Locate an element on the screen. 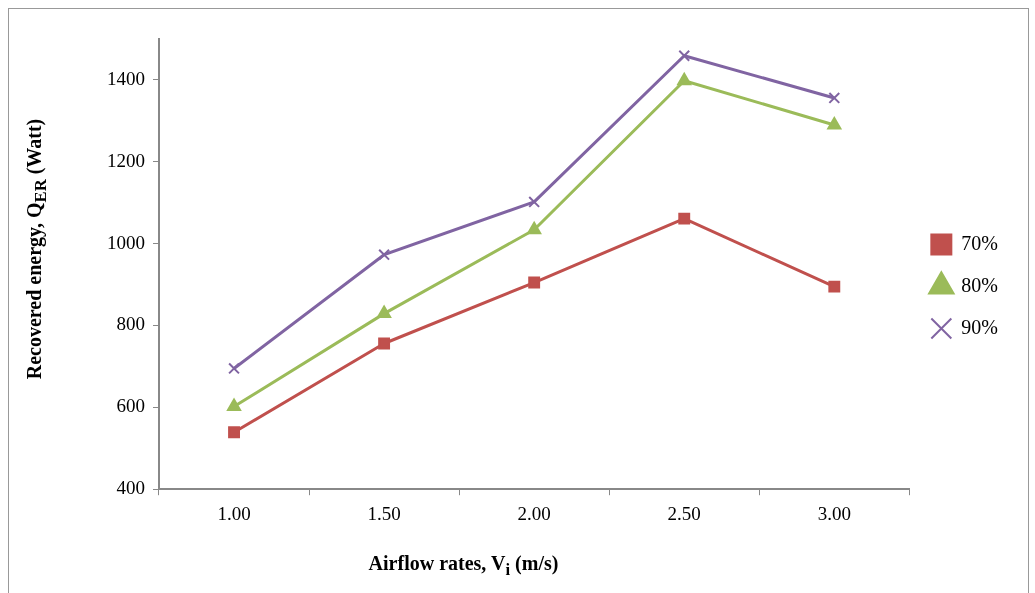  legend-label: 80% is located at coordinates (980, 284).